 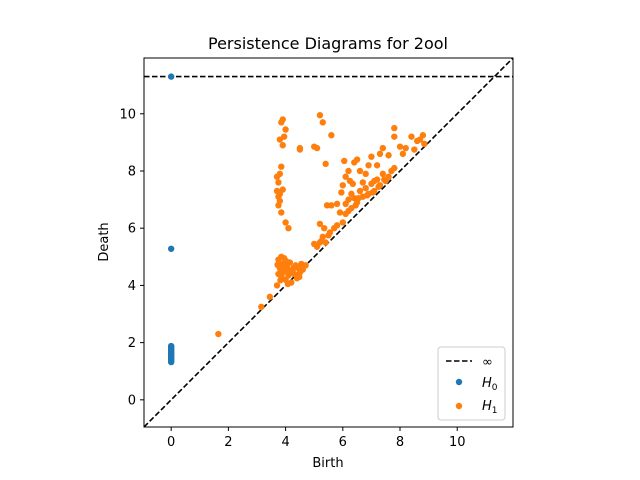 I want to click on y-axis-ticks: 0 2 4 6 8 10, so click(x=131, y=257).